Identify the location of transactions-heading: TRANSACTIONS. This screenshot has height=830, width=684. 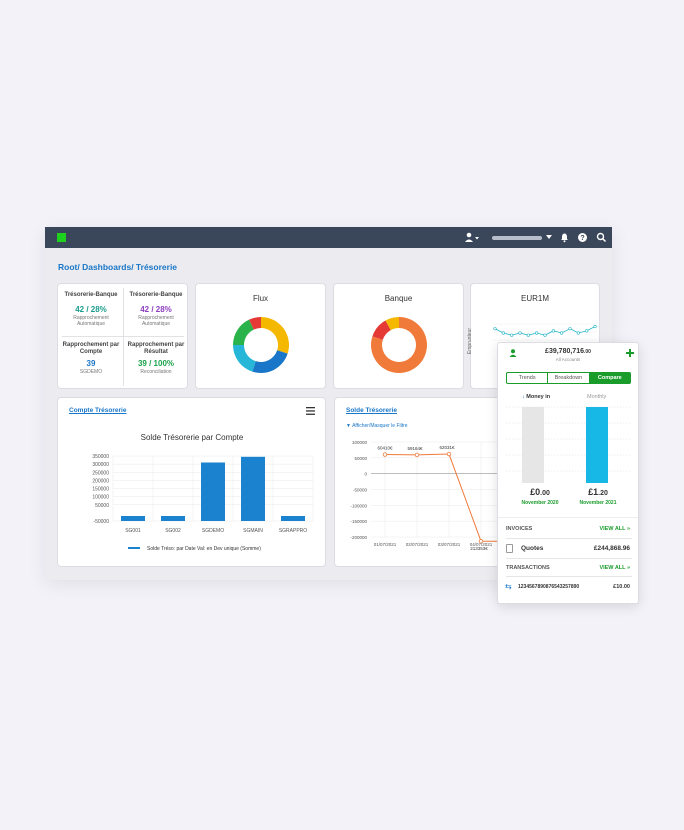
(528, 568).